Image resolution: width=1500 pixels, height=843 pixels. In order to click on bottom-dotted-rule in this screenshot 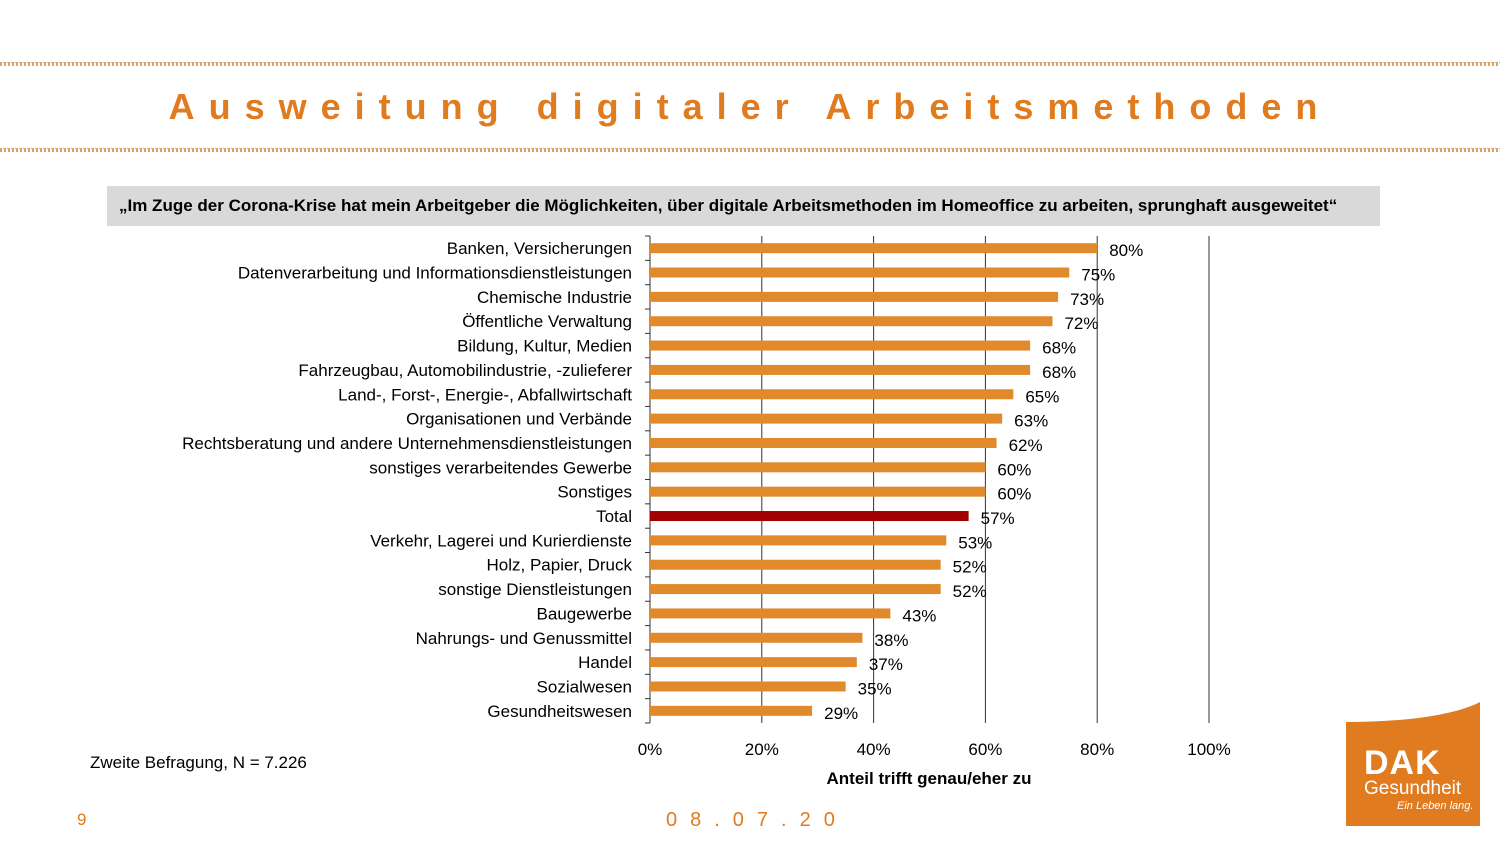, I will do `click(750, 150)`.